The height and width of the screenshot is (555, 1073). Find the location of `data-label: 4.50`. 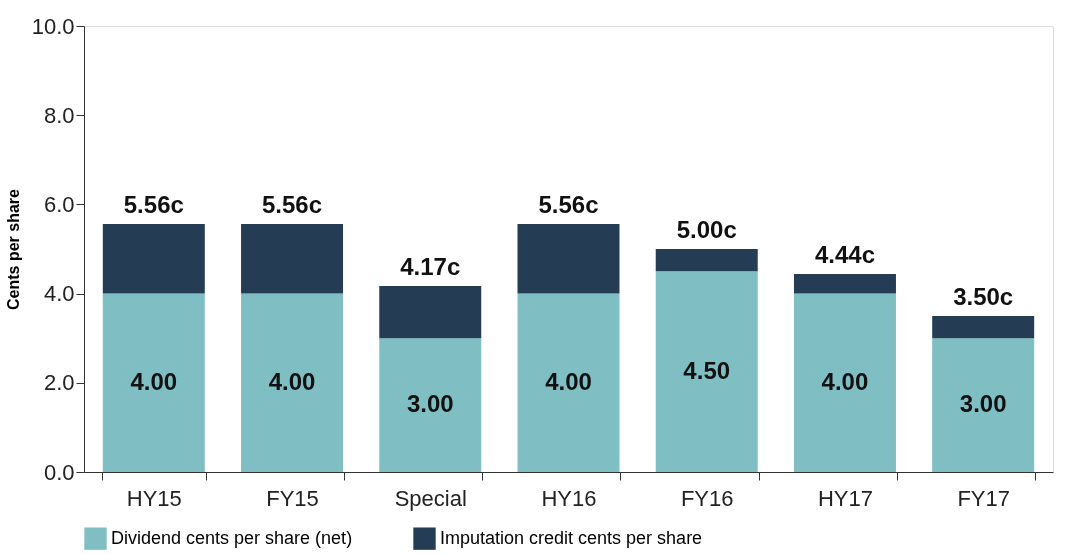

data-label: 4.50 is located at coordinates (707, 370).